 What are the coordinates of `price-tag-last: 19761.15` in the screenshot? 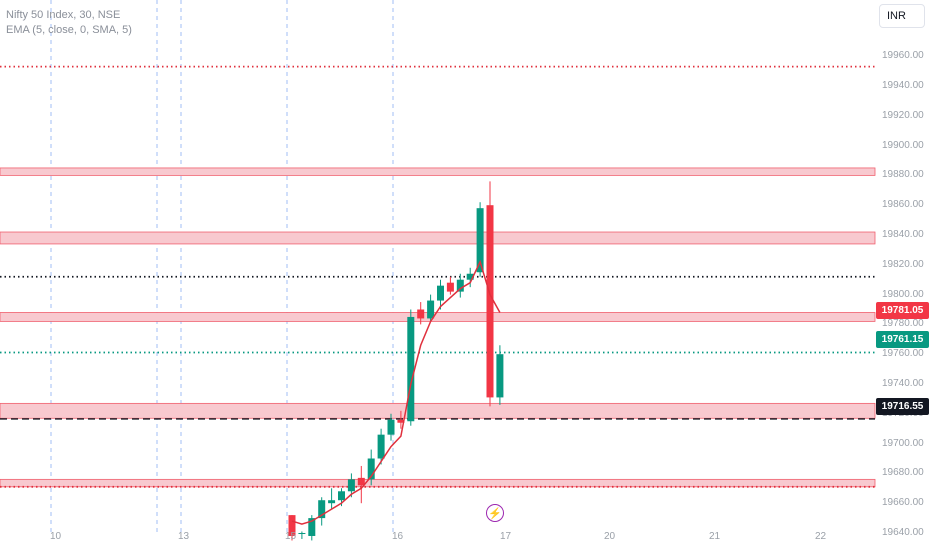 It's located at (902, 339).